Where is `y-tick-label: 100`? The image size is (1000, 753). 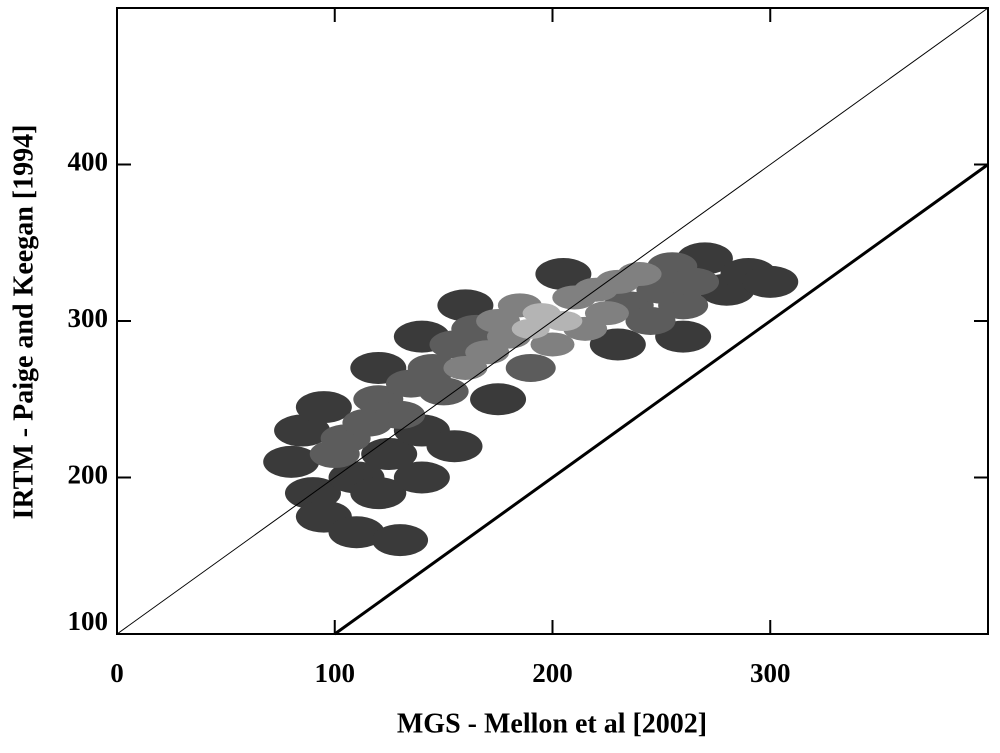 y-tick-label: 100 is located at coordinates (88, 621).